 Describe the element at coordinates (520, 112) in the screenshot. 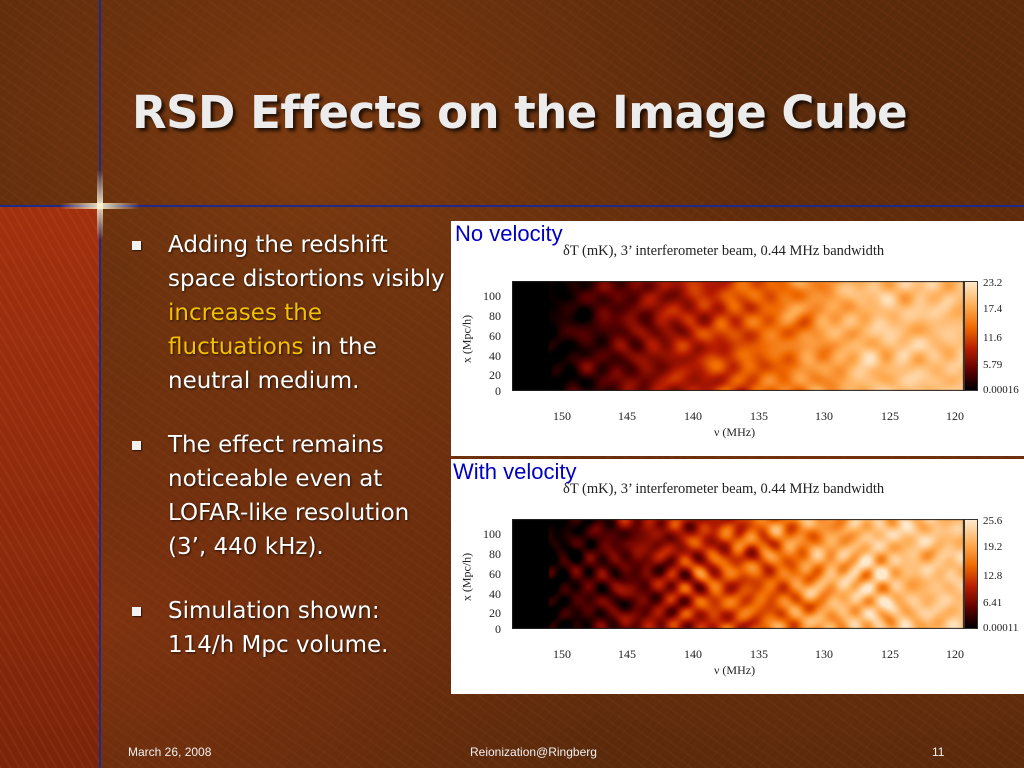

I see `slide-title: RSD Effects on the Image Cube` at that location.